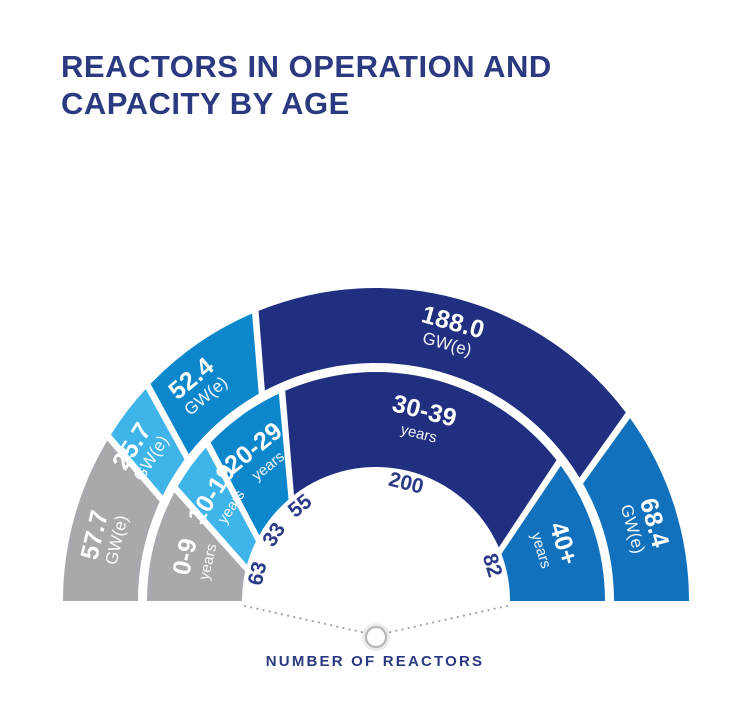 The height and width of the screenshot is (728, 750). Describe the element at coordinates (306, 66) in the screenshot. I see `page-title-line1: REACTORS IN OPERATION AND` at that location.